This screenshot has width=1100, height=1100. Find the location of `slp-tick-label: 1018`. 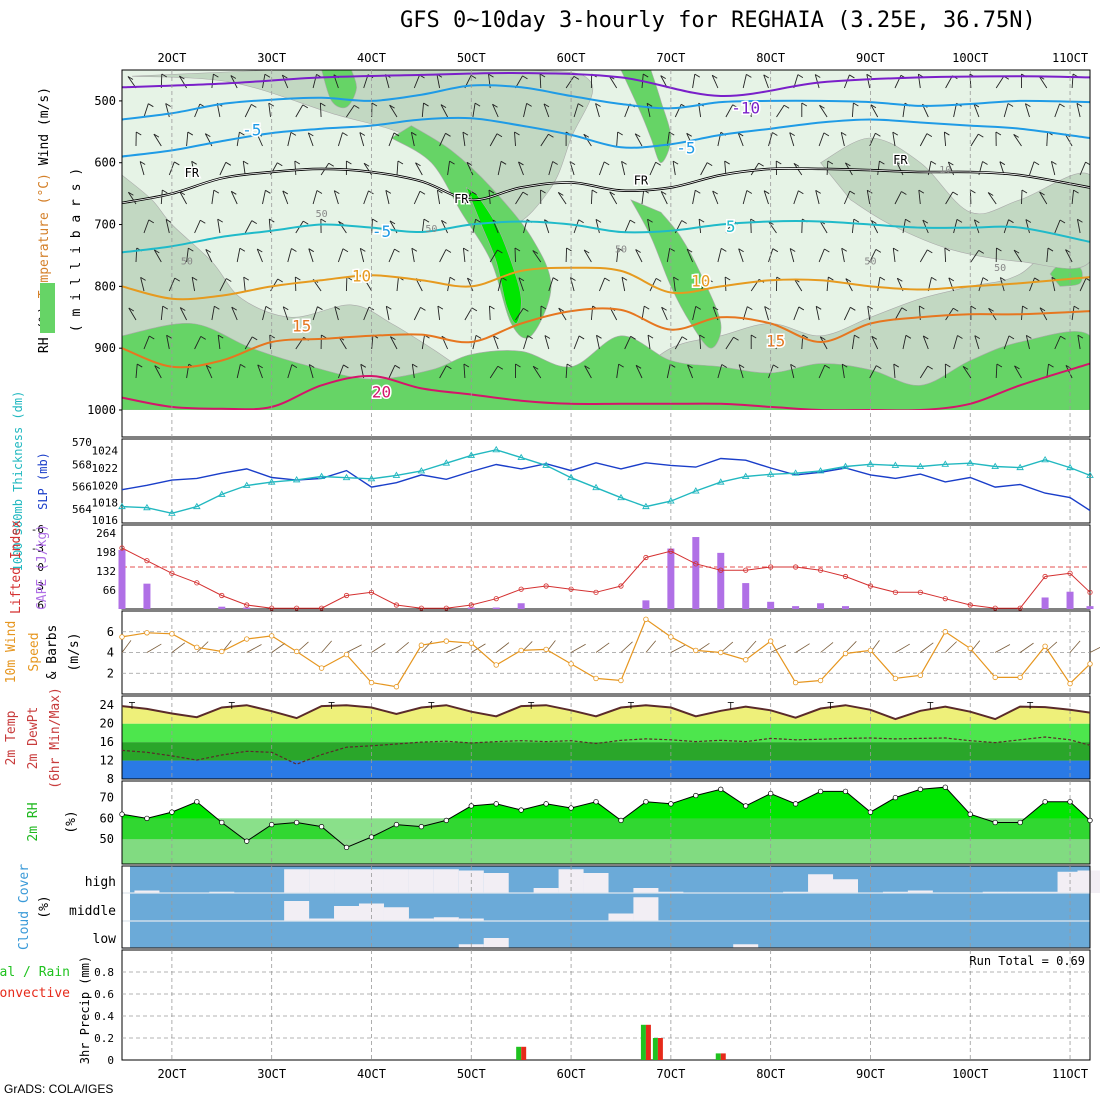

slp-tick-label: 1018 is located at coordinates (105, 503).